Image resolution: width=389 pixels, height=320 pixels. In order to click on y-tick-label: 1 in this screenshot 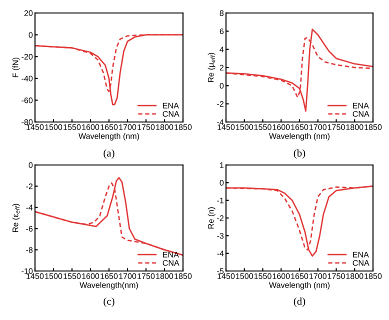, I will do `click(222, 165)`.